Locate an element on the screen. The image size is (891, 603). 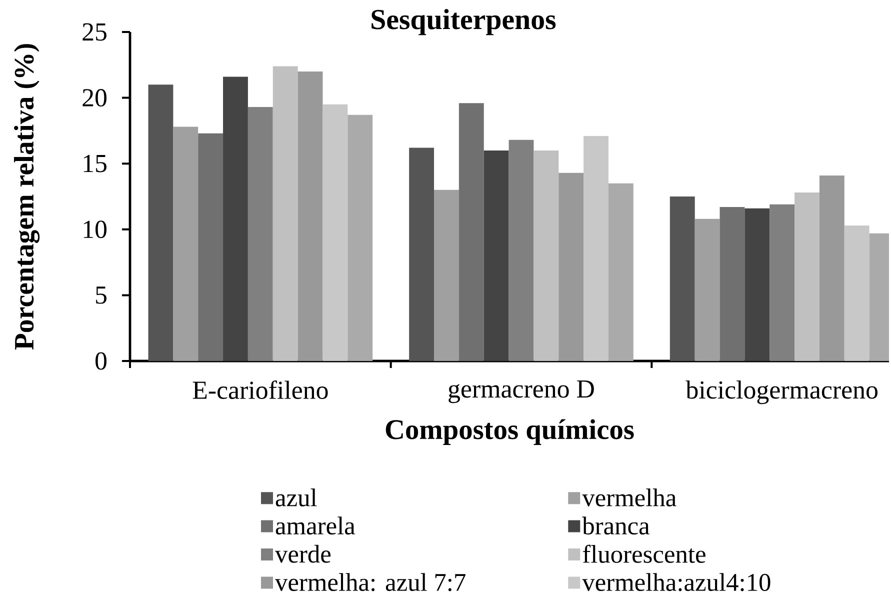
legend-label: fluorescente is located at coordinates (644, 553).